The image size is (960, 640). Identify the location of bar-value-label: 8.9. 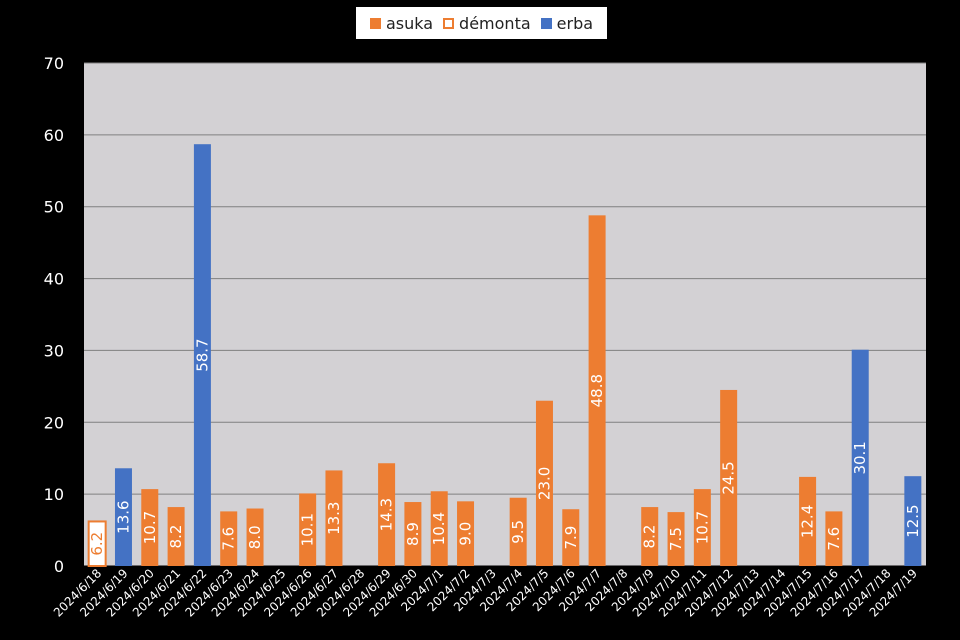
(413, 534).